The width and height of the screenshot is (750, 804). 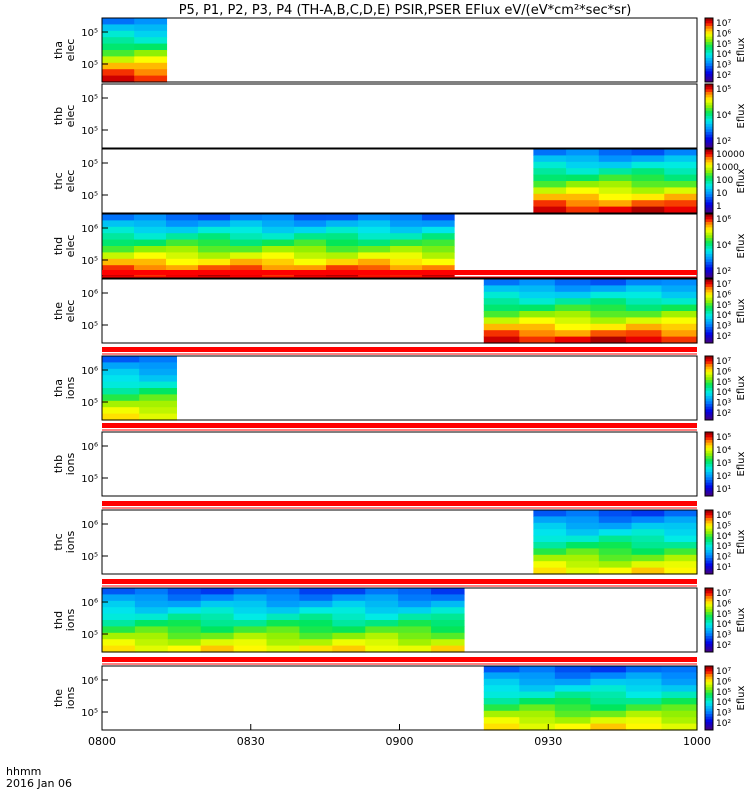 I want to click on colorbar-tick-label: 10², so click(x=723, y=337).